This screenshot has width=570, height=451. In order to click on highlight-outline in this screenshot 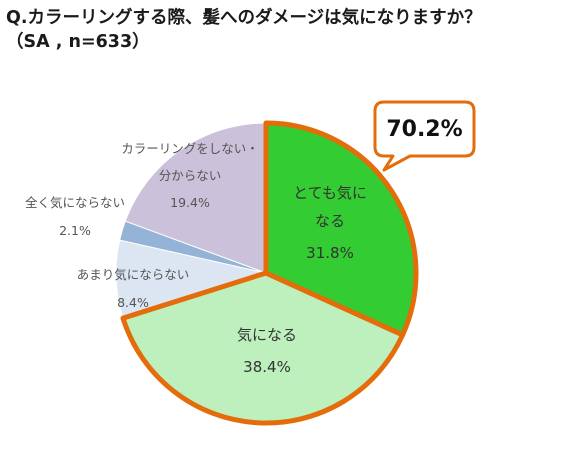, I will do `click(341, 229)`.